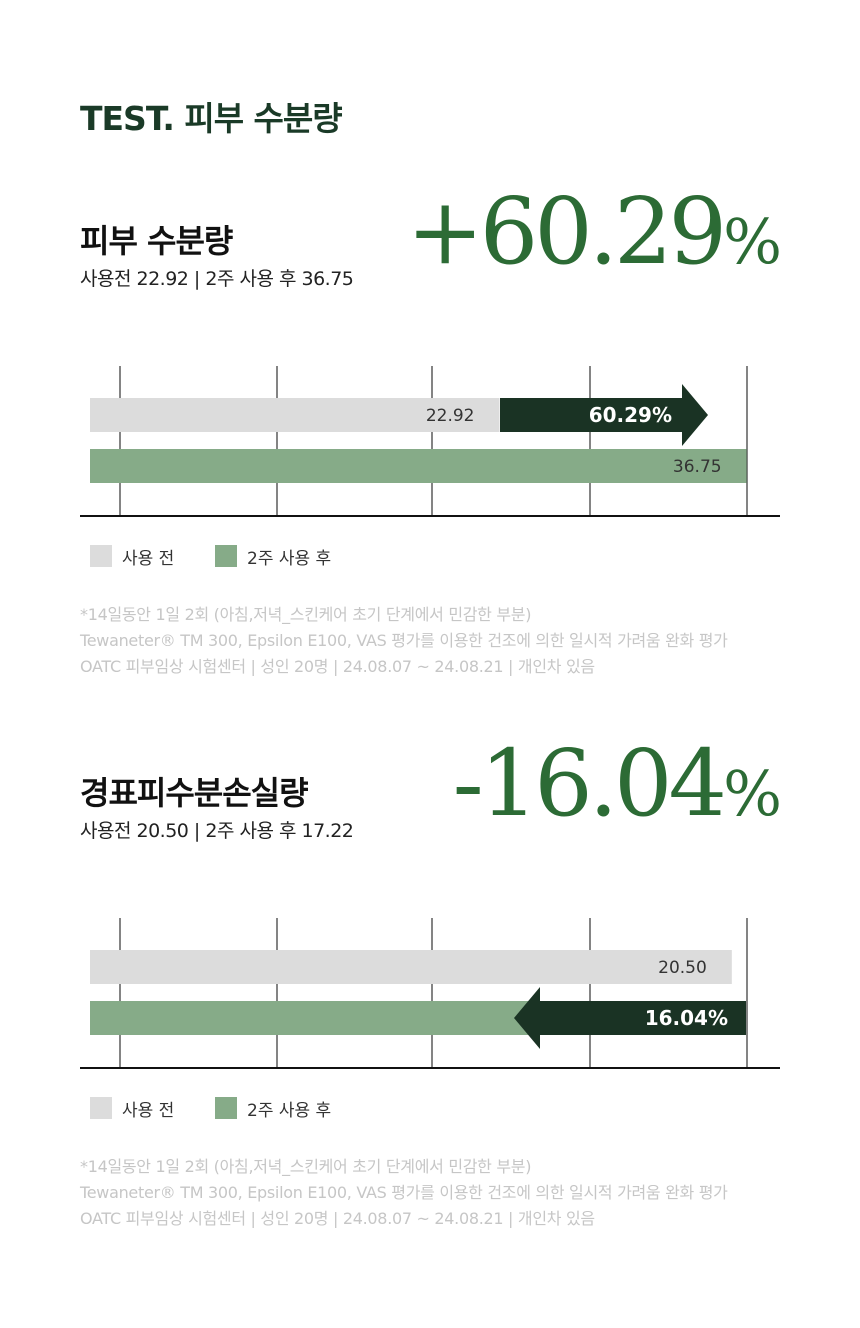 The width and height of the screenshot is (860, 1328). I want to click on change-percentage: +60.29%, so click(594, 232).